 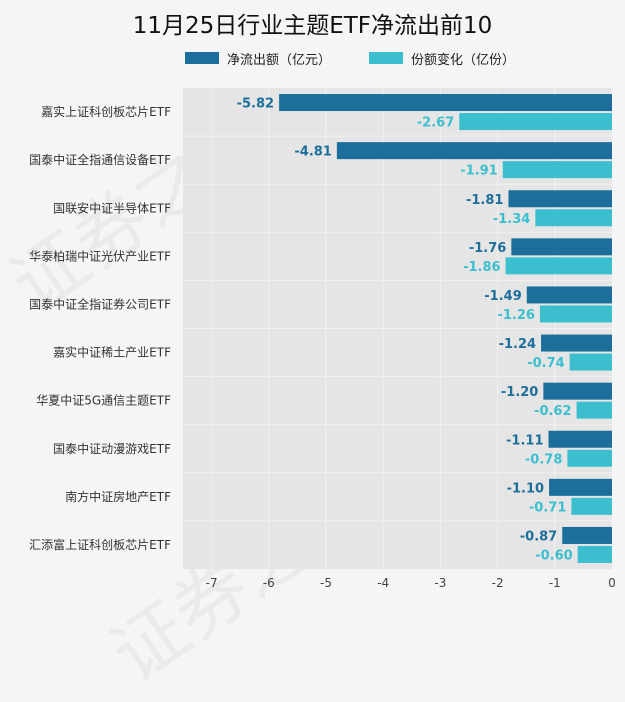 I want to click on data-label-net-outflow: -1.11, so click(x=524, y=440).